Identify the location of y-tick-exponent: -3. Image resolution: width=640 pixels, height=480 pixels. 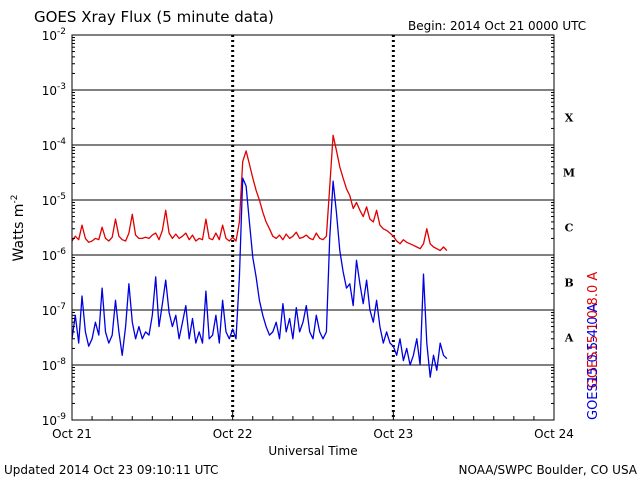
(61, 87).